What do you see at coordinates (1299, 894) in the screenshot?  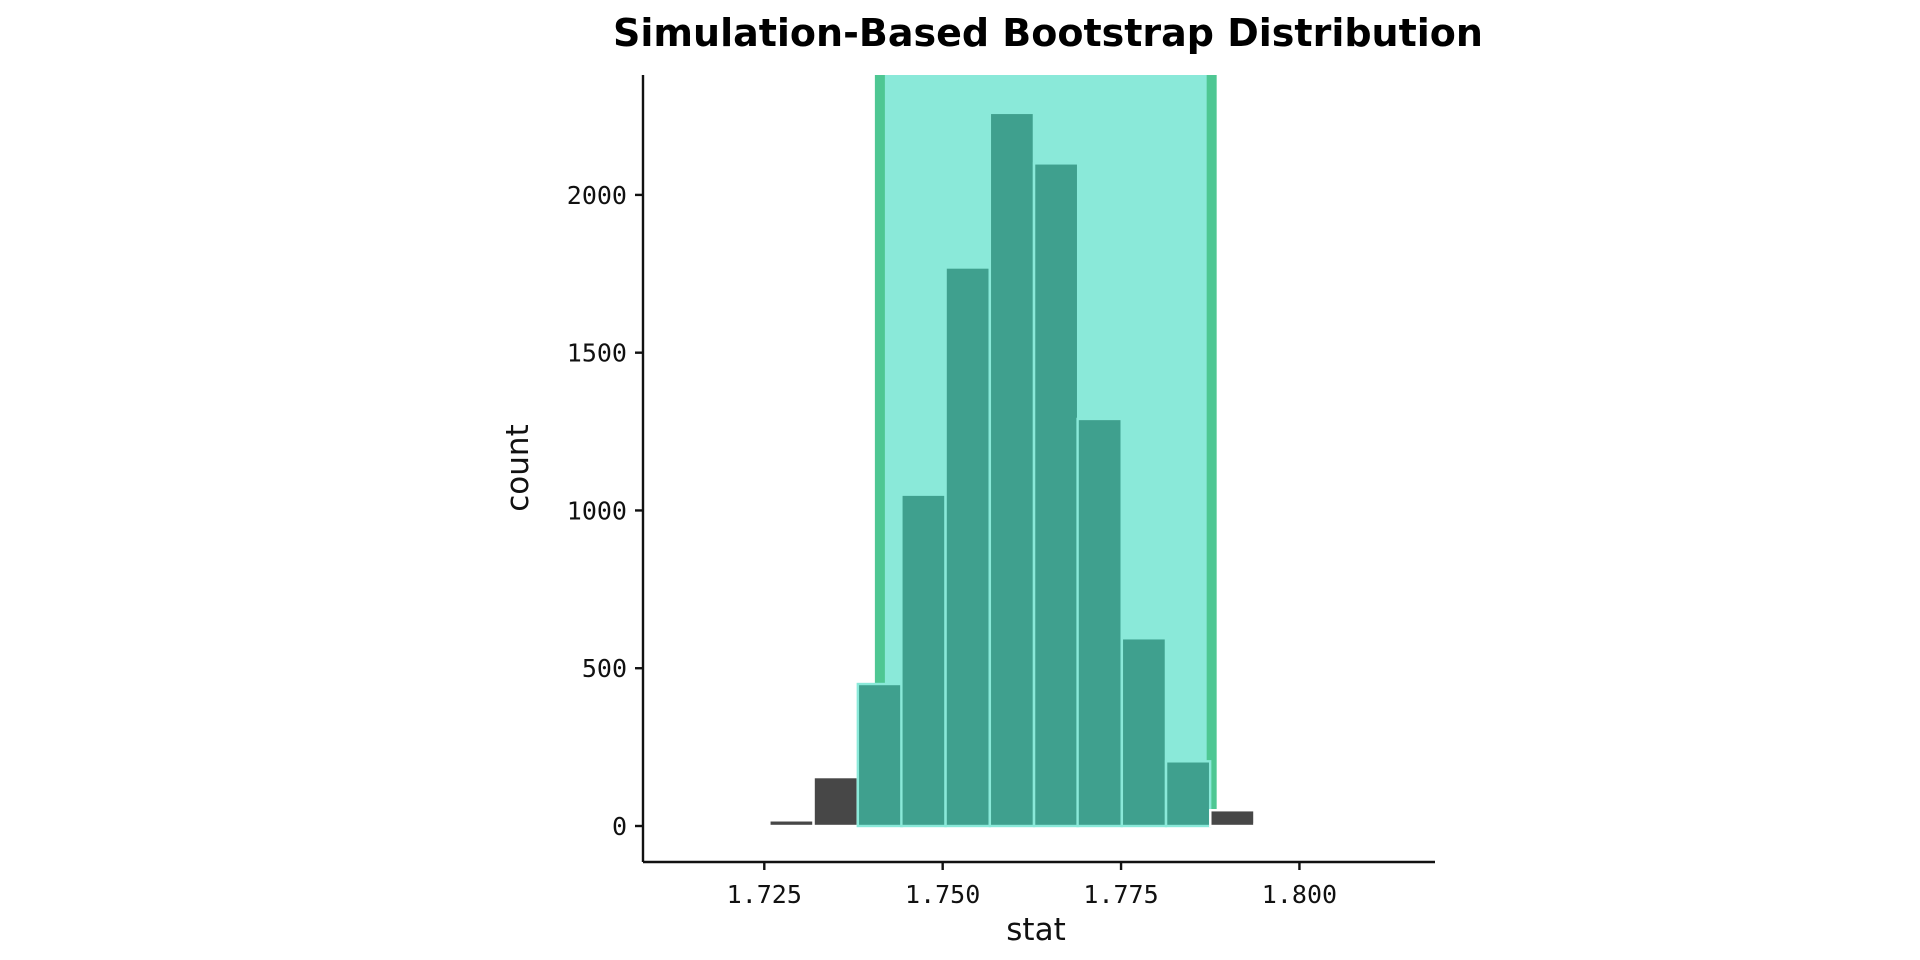 I see `x-tick-label-3: 1.800` at bounding box center [1299, 894].